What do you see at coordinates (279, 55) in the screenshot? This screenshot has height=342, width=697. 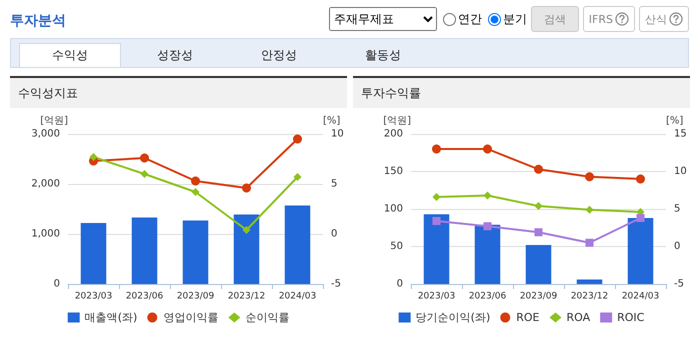 I see `text: 안정성` at bounding box center [279, 55].